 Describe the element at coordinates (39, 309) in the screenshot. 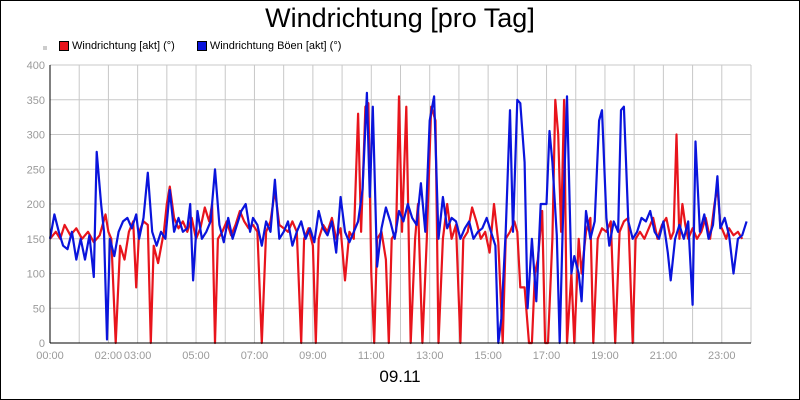

I see `y-tick-label: 50` at that location.